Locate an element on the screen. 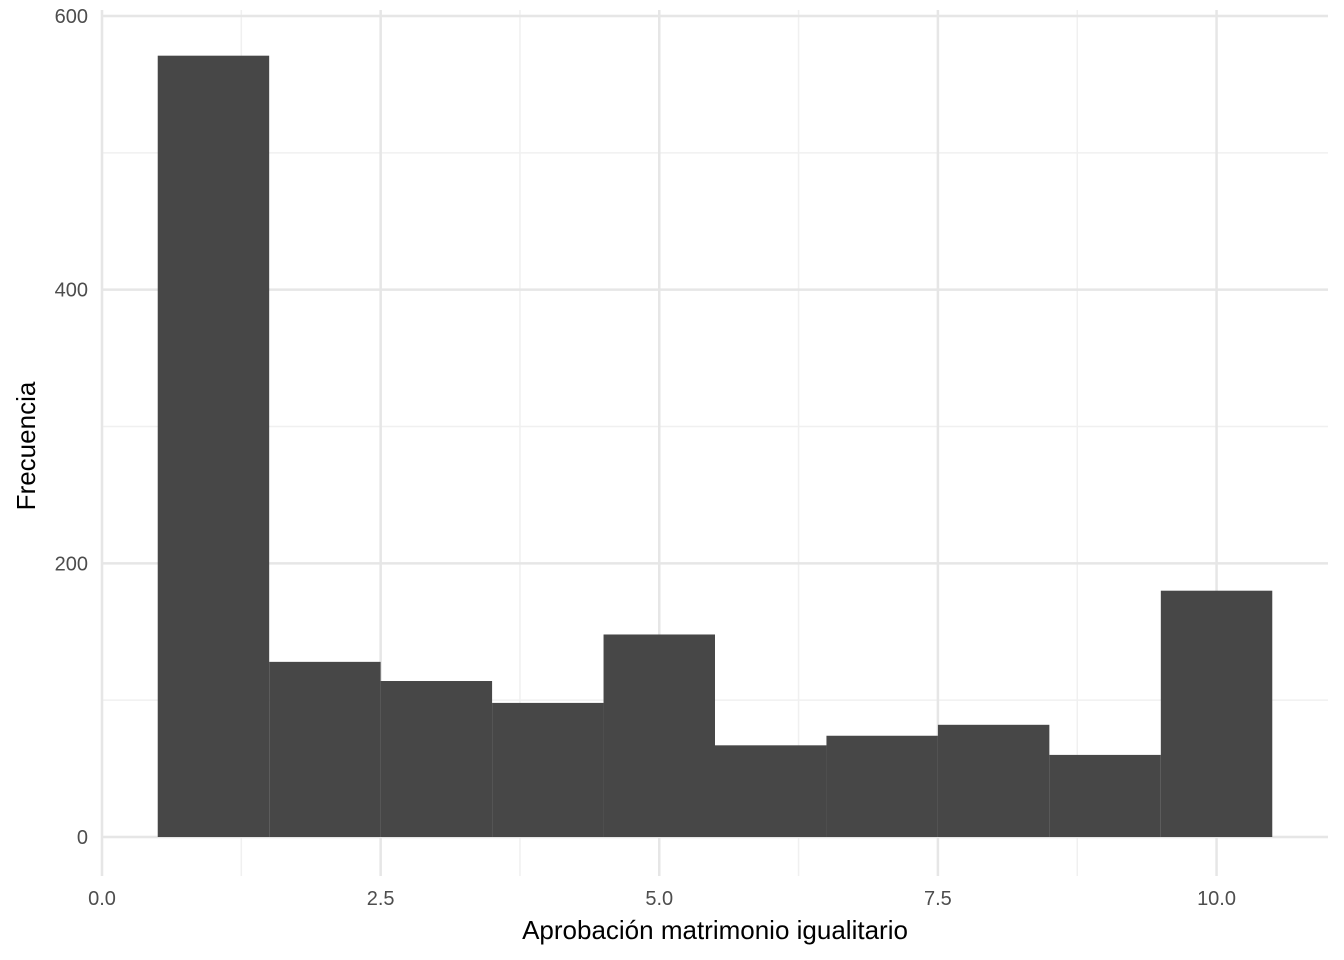  y-tick-label: 400 is located at coordinates (71, 291).